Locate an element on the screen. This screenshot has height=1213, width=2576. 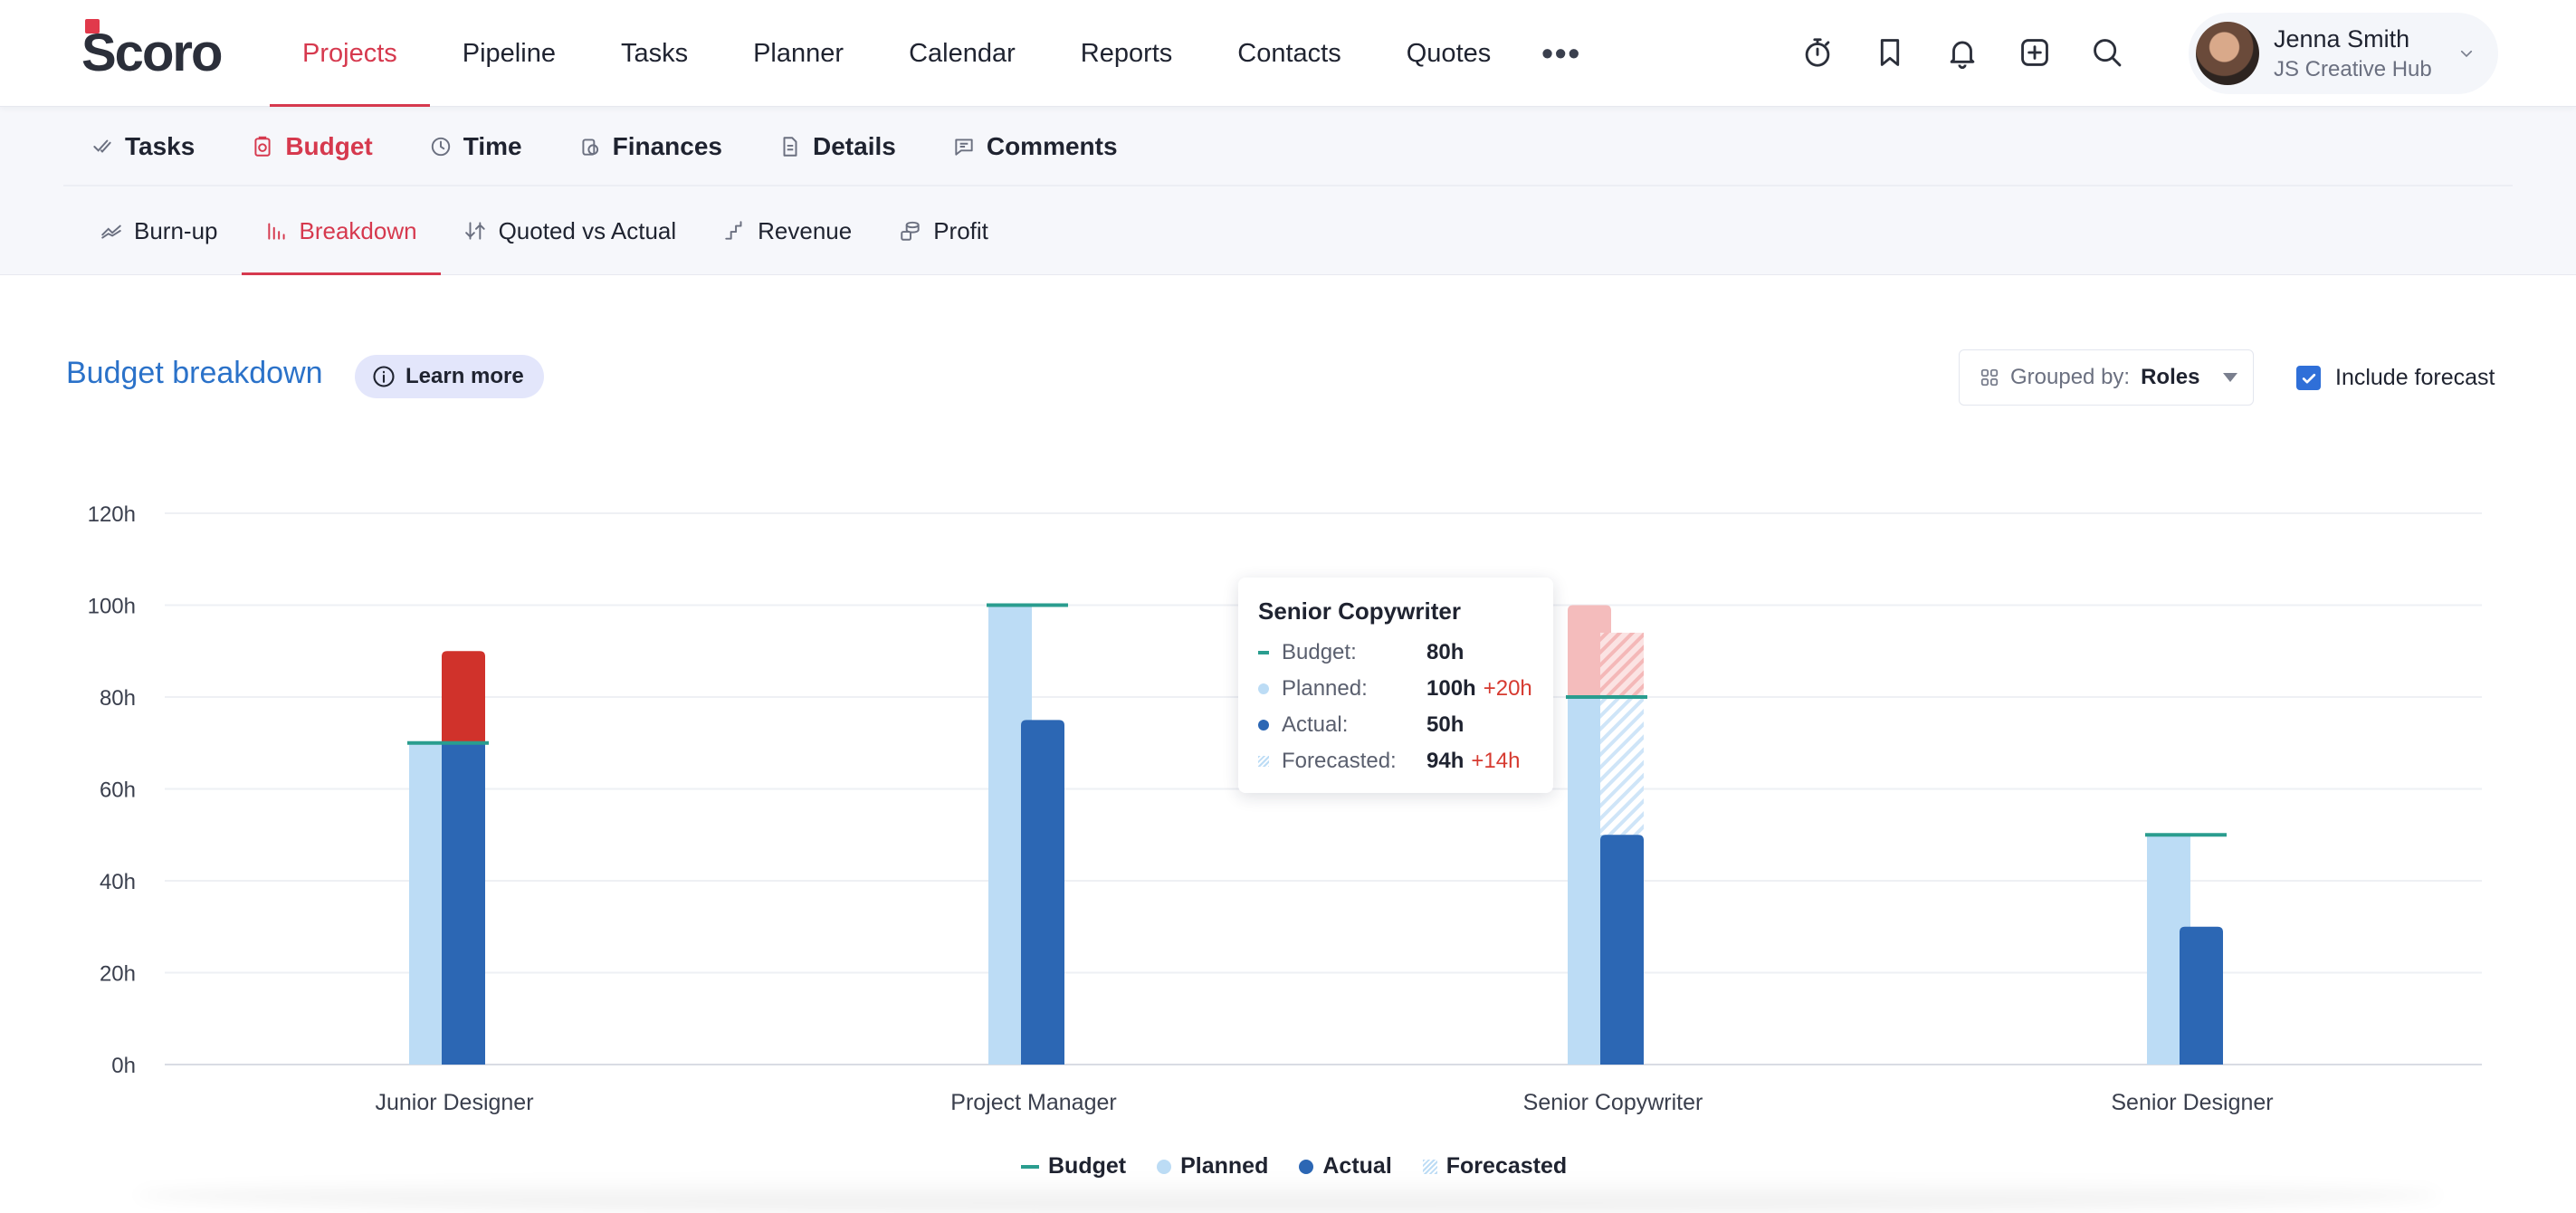
subtab-burn-up: Burn-up is located at coordinates (167, 230).